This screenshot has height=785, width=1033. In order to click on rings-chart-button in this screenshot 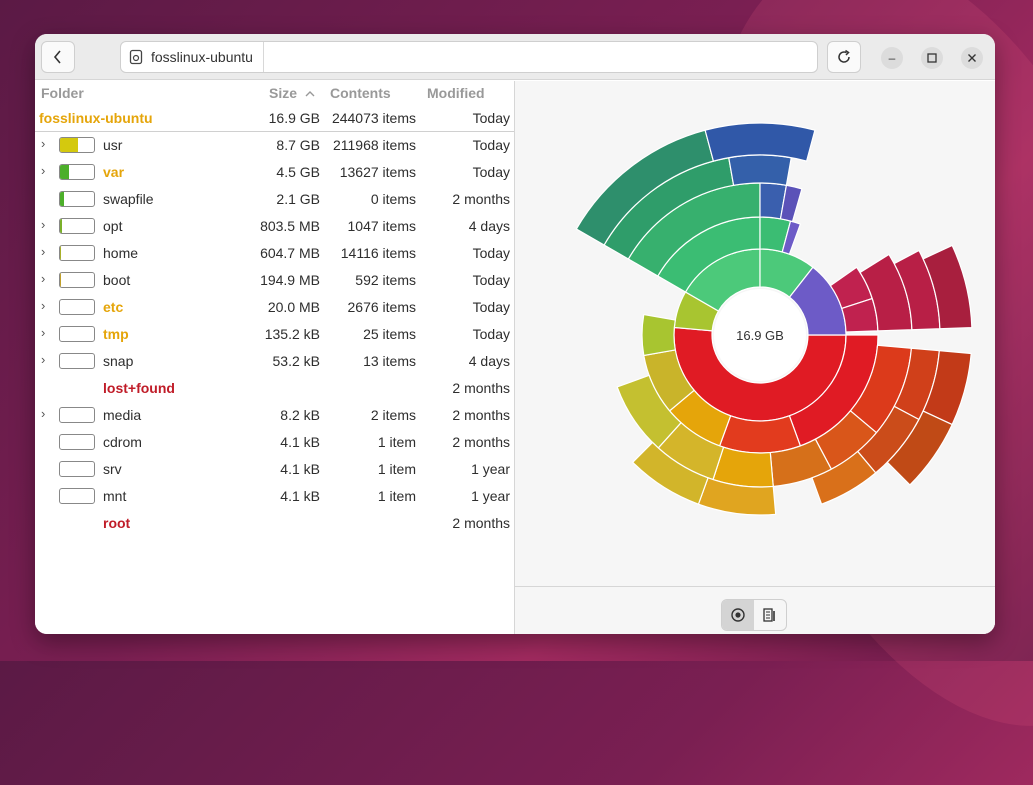, I will do `click(738, 615)`.